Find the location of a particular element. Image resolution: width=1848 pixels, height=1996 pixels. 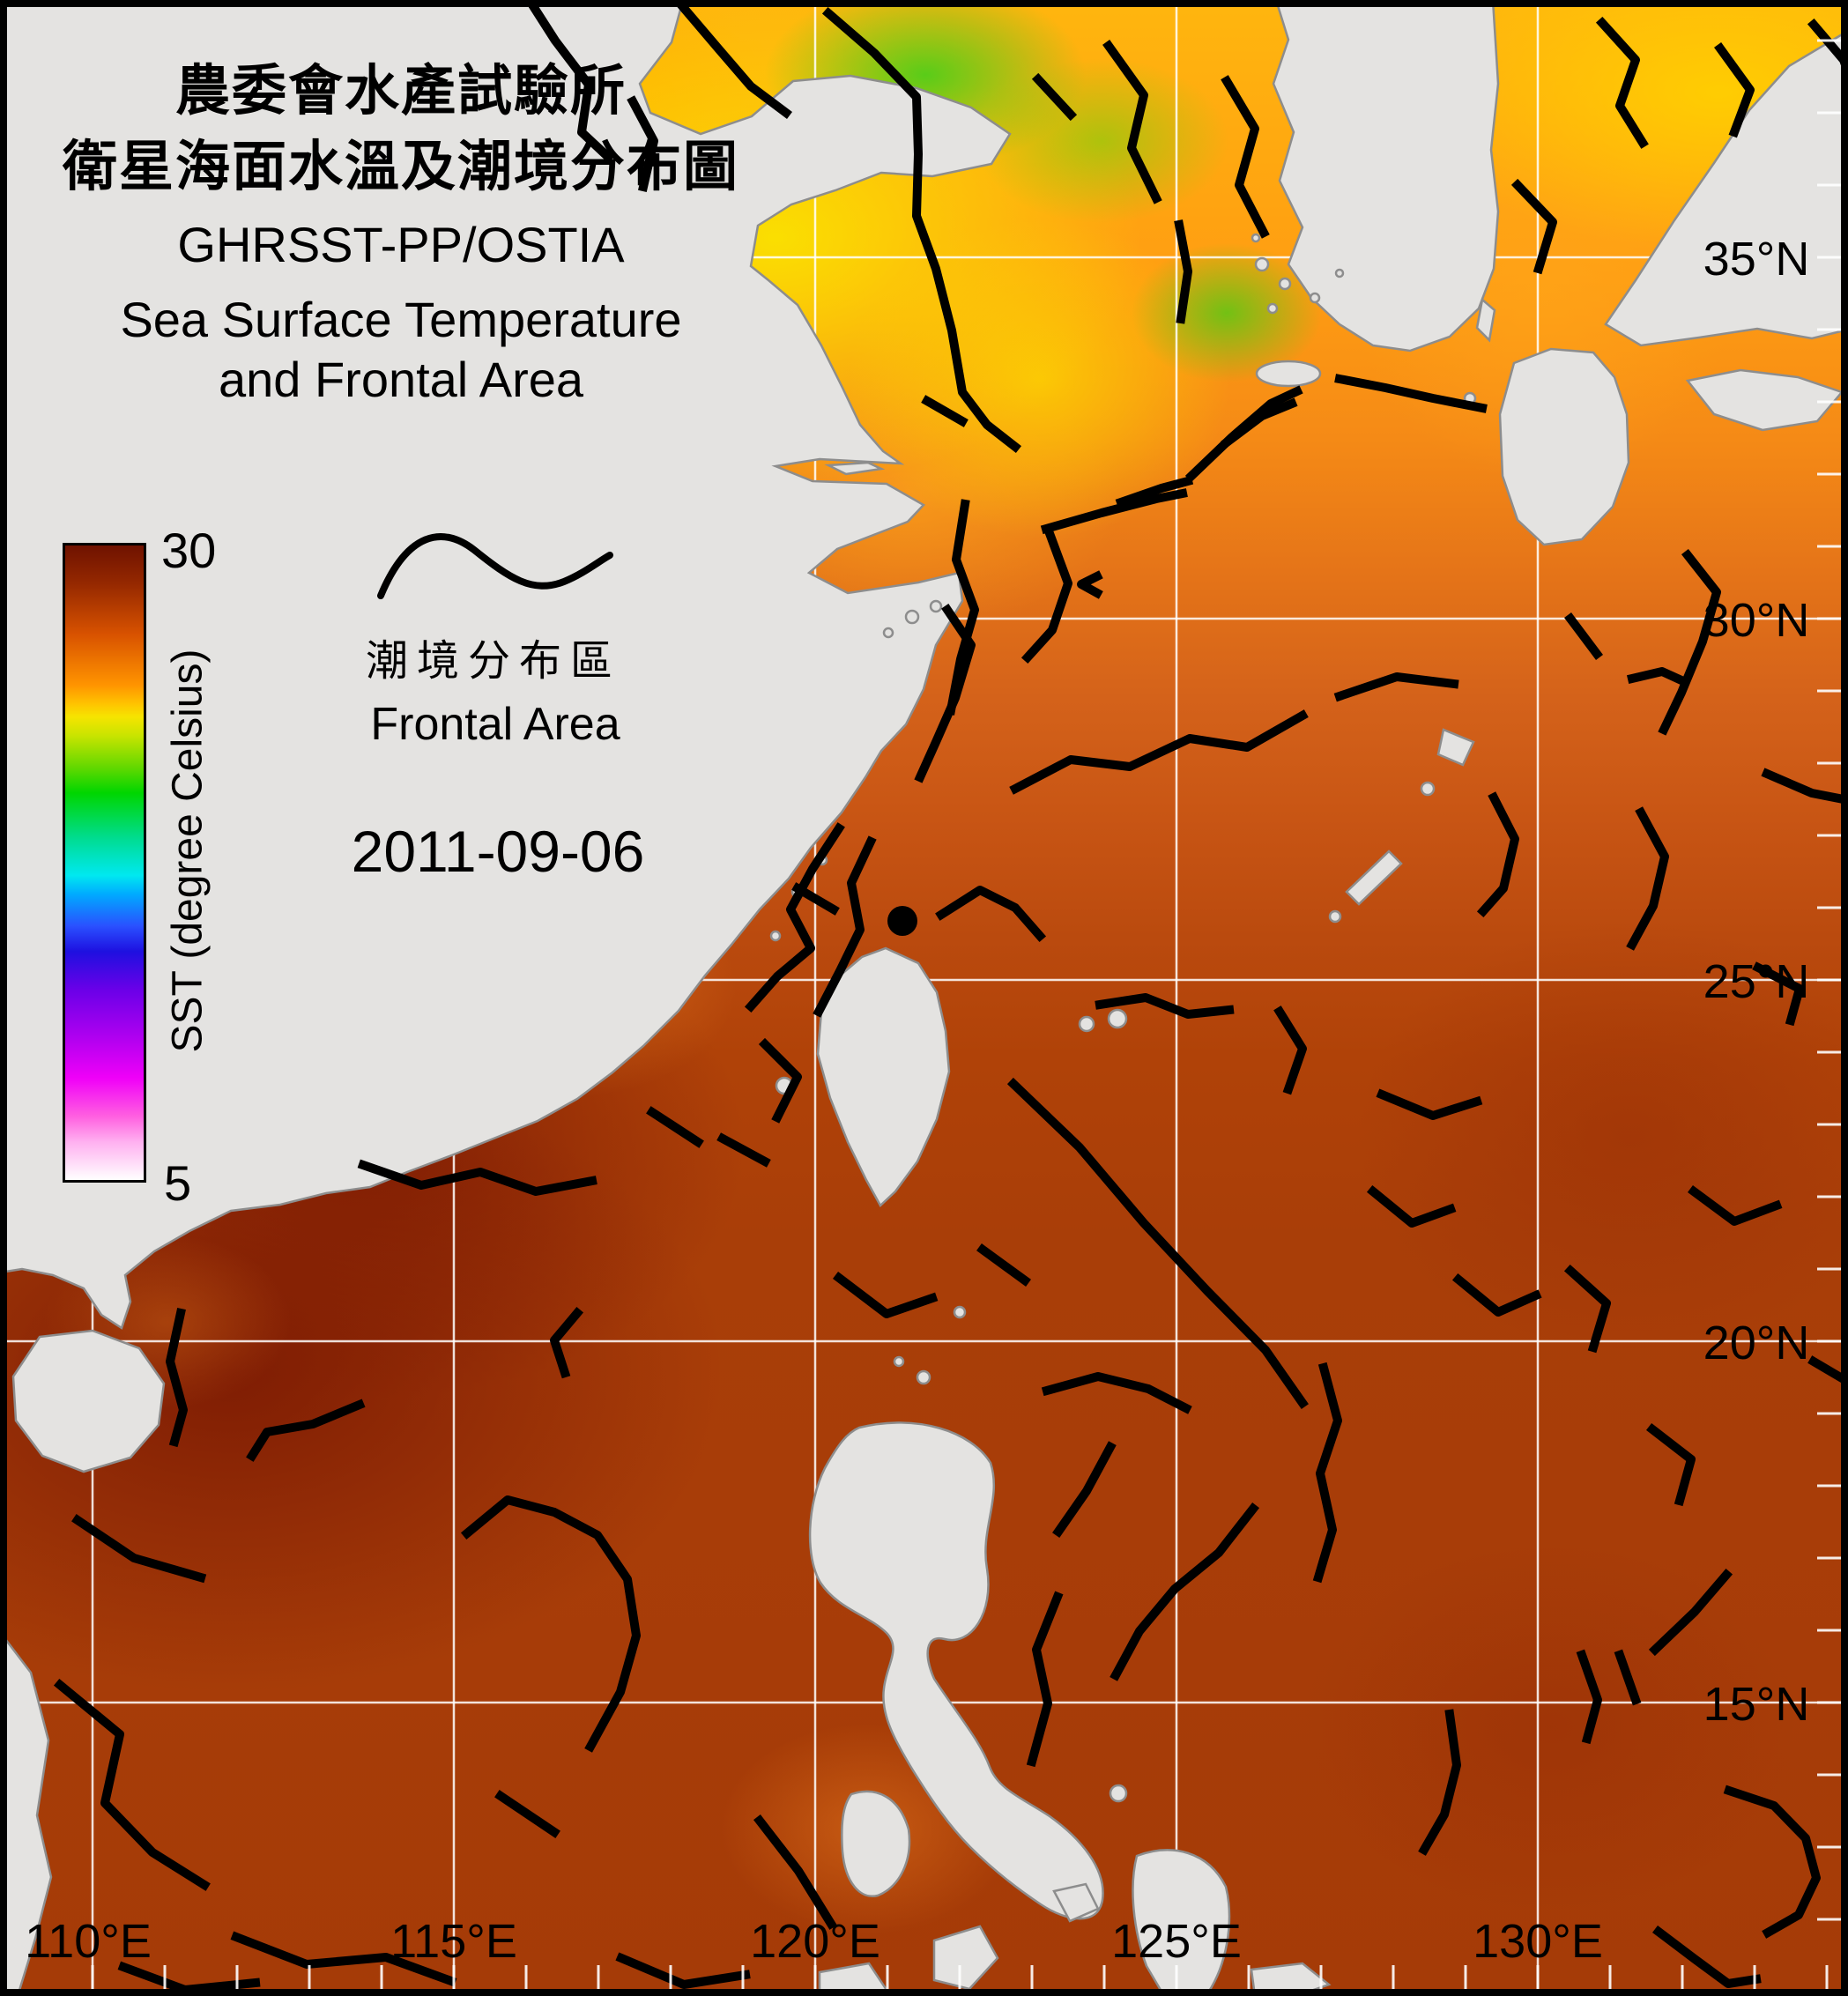

legend-label-zh: 潮境分布區 is located at coordinates (493, 661).